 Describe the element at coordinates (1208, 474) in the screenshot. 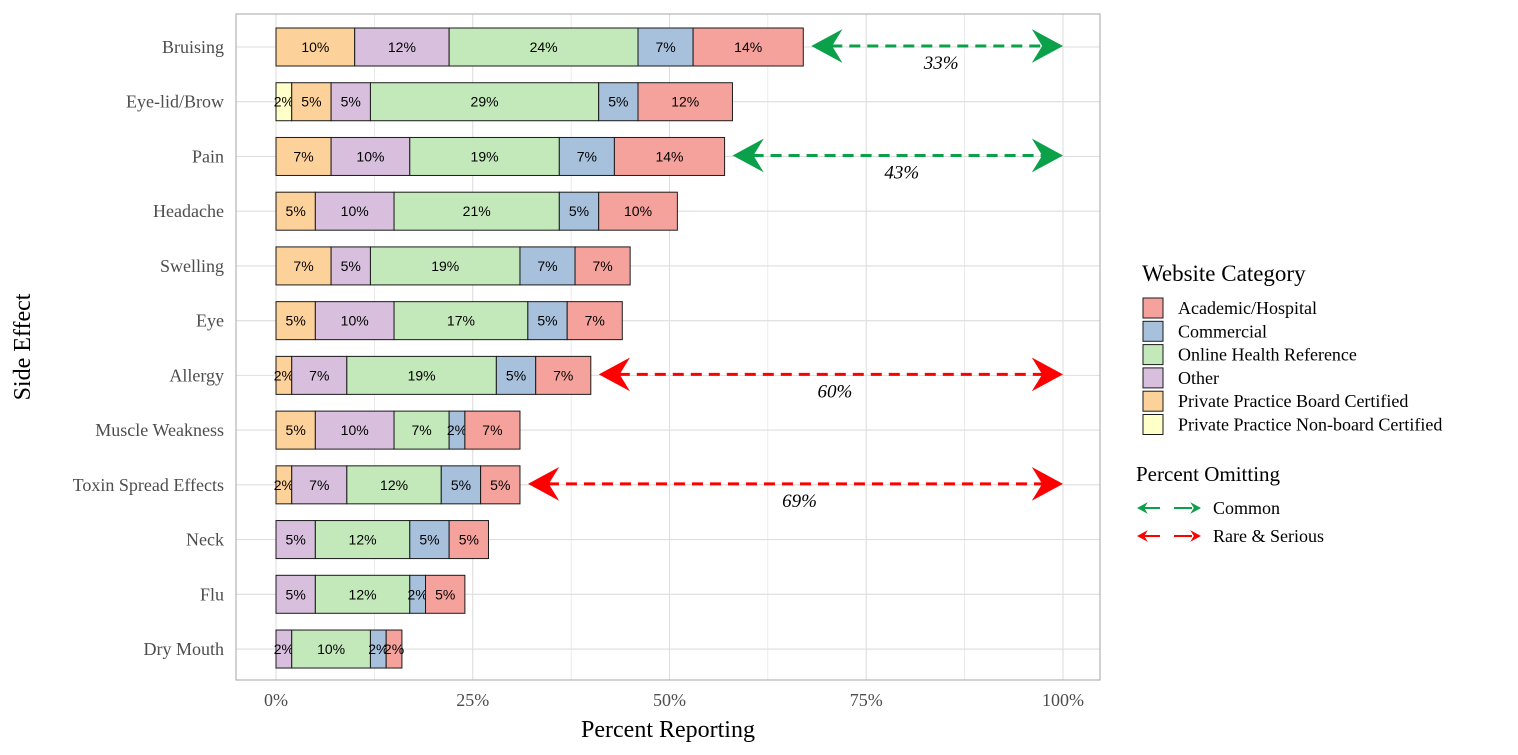

I see `legend-title: Percent Omitting` at that location.